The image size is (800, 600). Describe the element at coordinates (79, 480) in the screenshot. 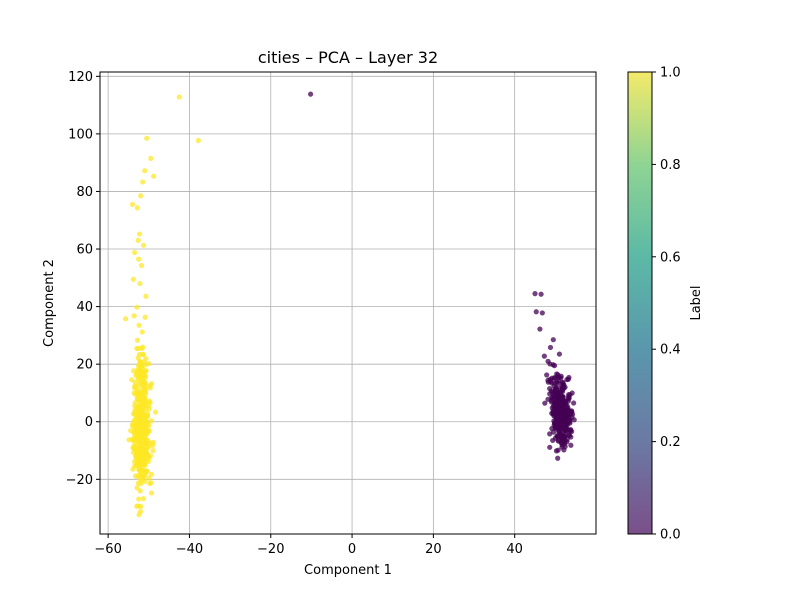

I see `y-tick-label: −20` at that location.